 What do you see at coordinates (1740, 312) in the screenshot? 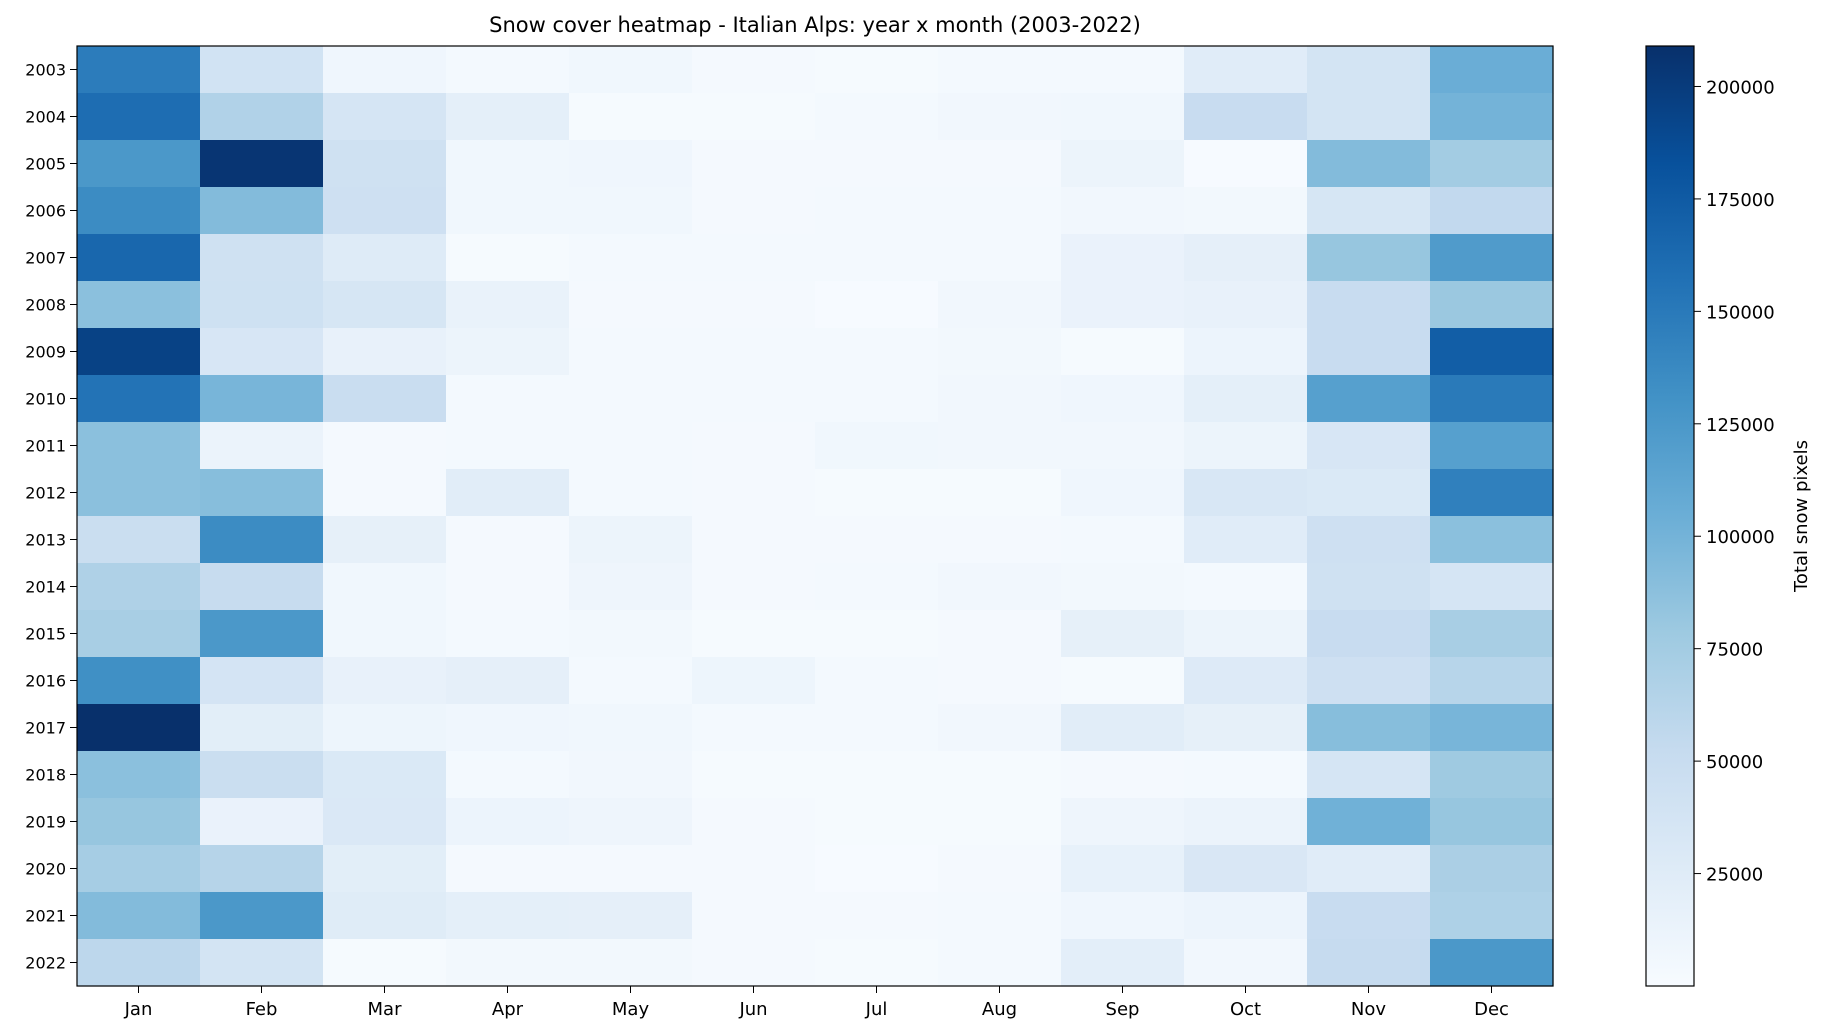
I see `colorbar-tick-label: 150000` at bounding box center [1740, 312].